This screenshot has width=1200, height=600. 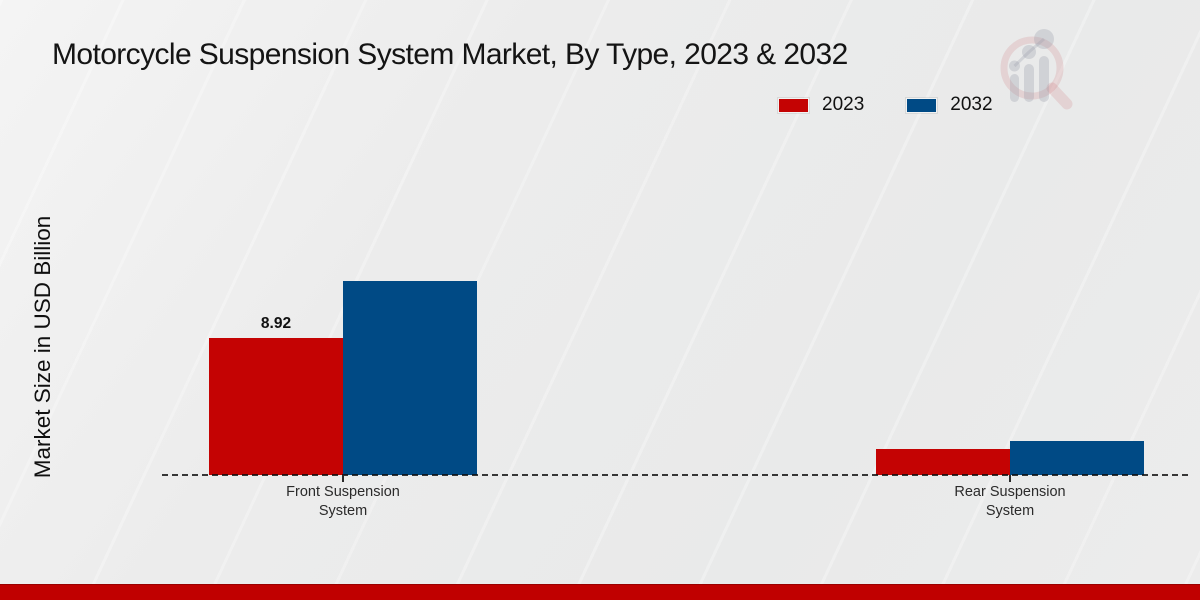 What do you see at coordinates (793, 105) in the screenshot?
I see `legend-swatch-2023` at bounding box center [793, 105].